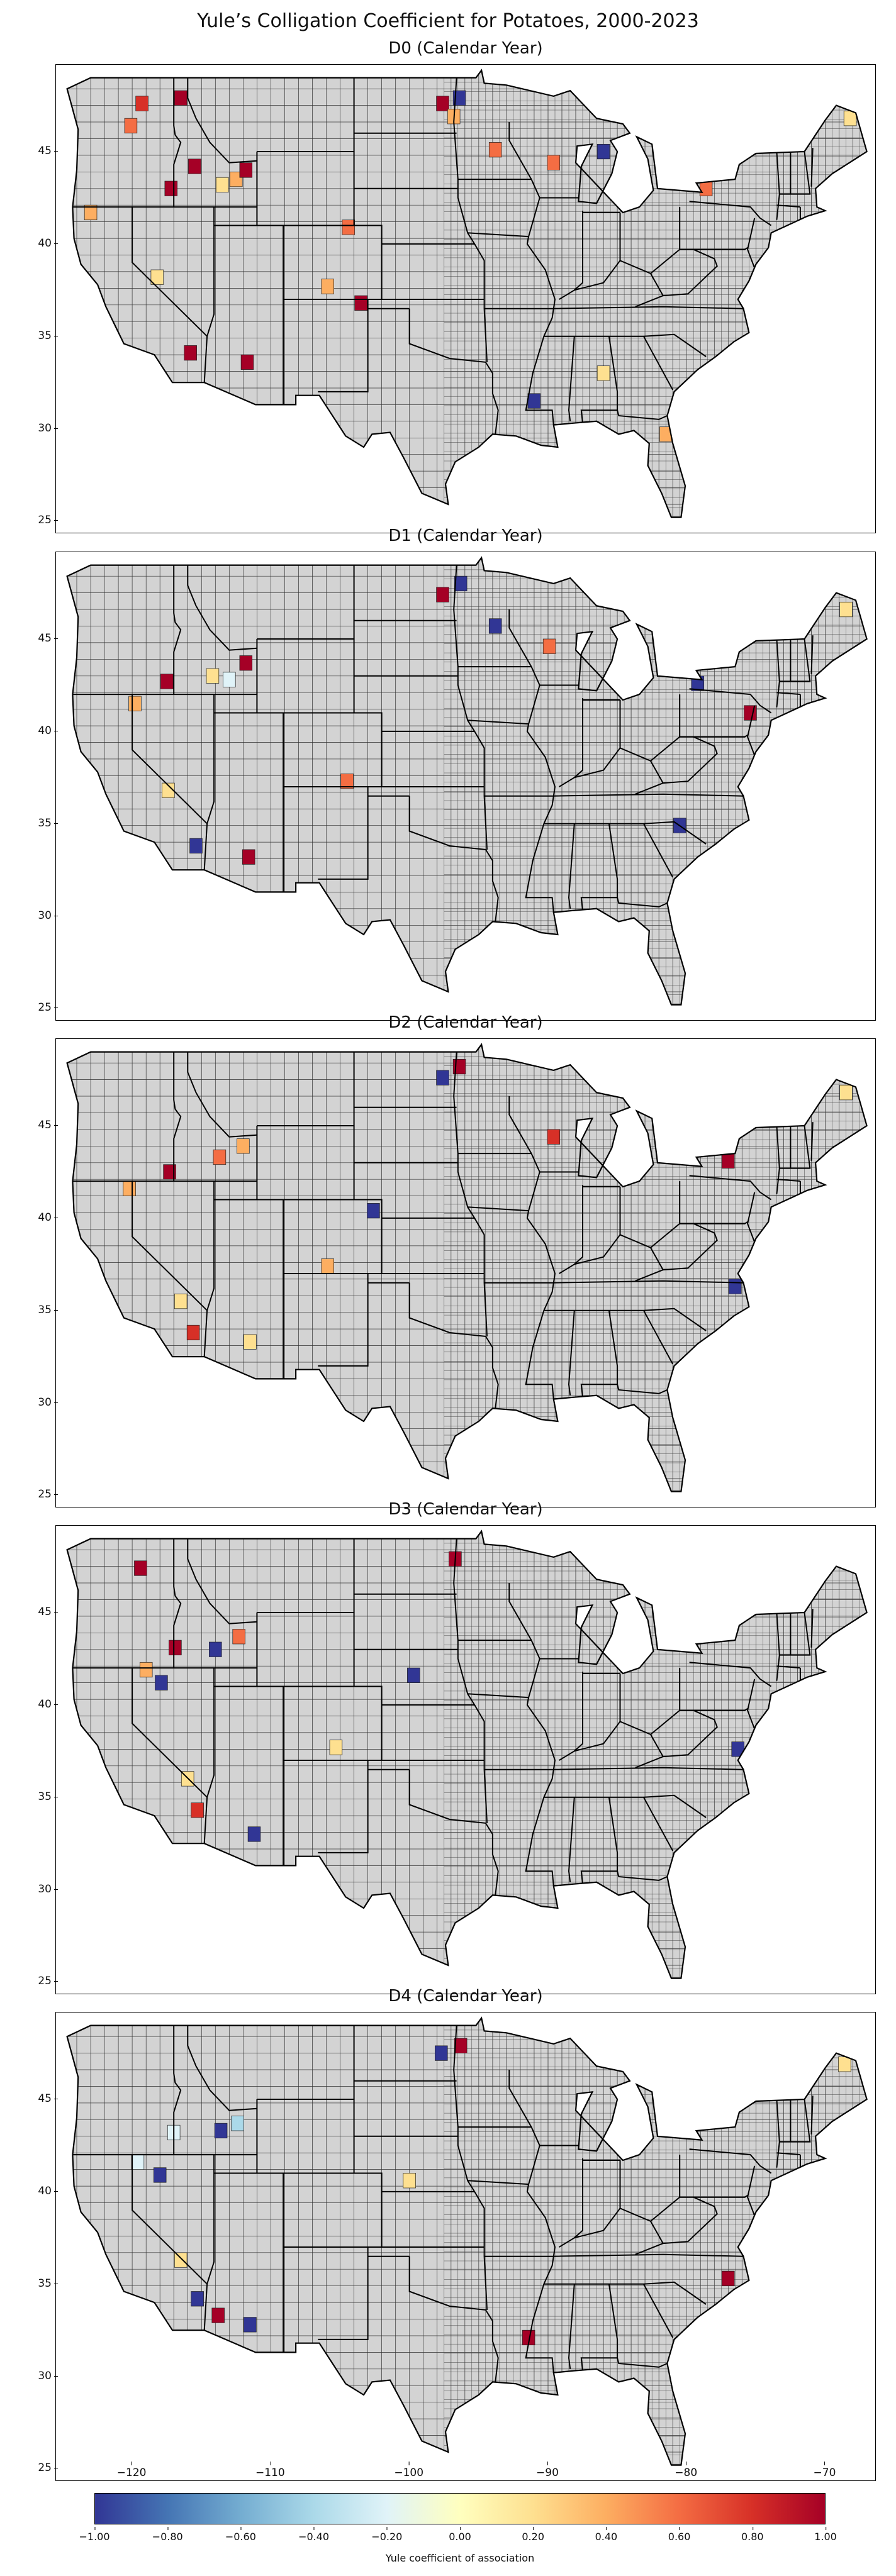 Image resolution: width=896 pixels, height=2576 pixels. I want to click on latitude-tick-label: 35, so click(48, 823).